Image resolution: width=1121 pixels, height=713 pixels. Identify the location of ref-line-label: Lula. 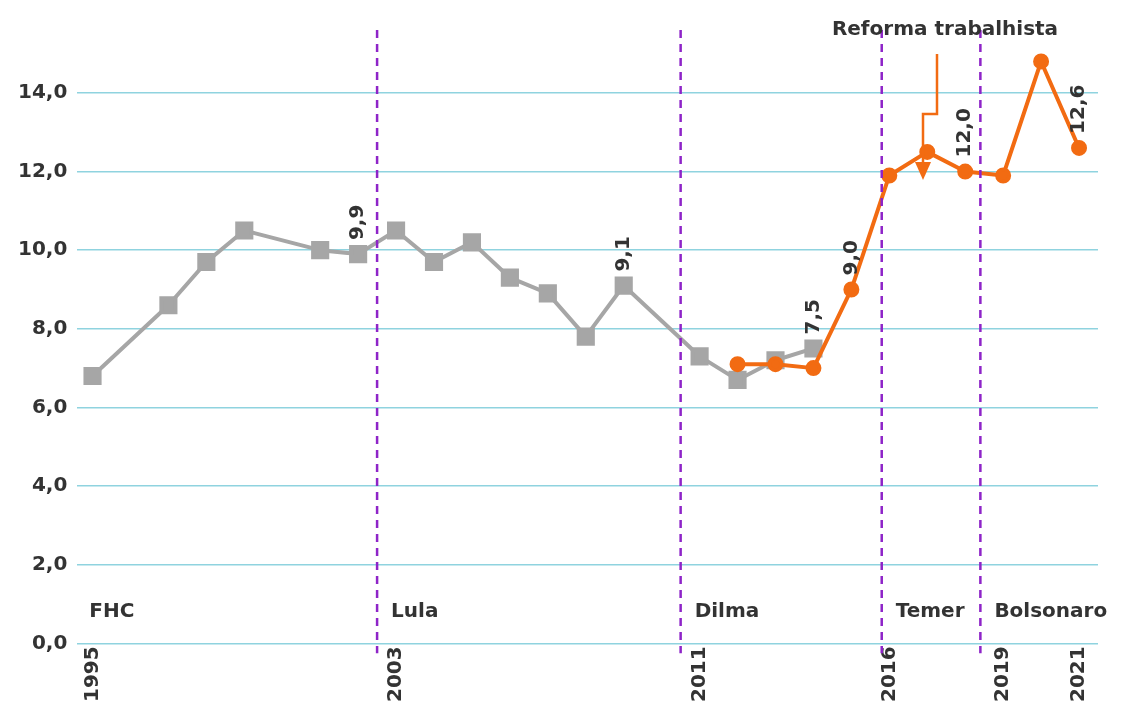
(415, 610).